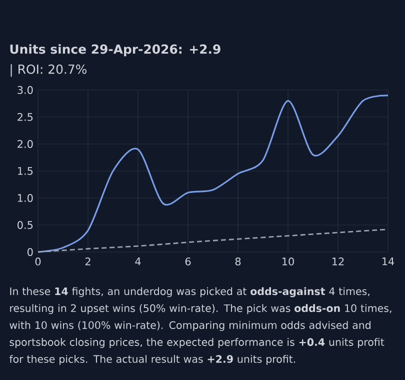  What do you see at coordinates (25, 117) in the screenshot?
I see `y-tick-label: 2.5` at bounding box center [25, 117].